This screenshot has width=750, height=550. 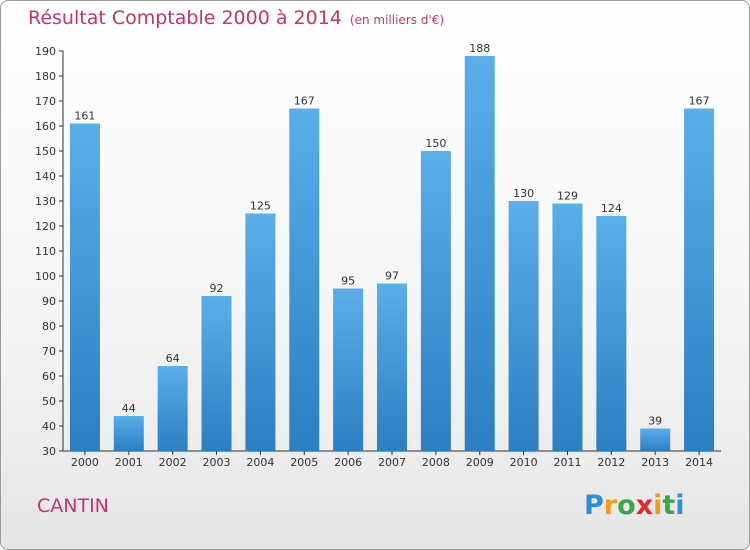 What do you see at coordinates (436, 462) in the screenshot?
I see `x-tick-label: 2008` at bounding box center [436, 462].